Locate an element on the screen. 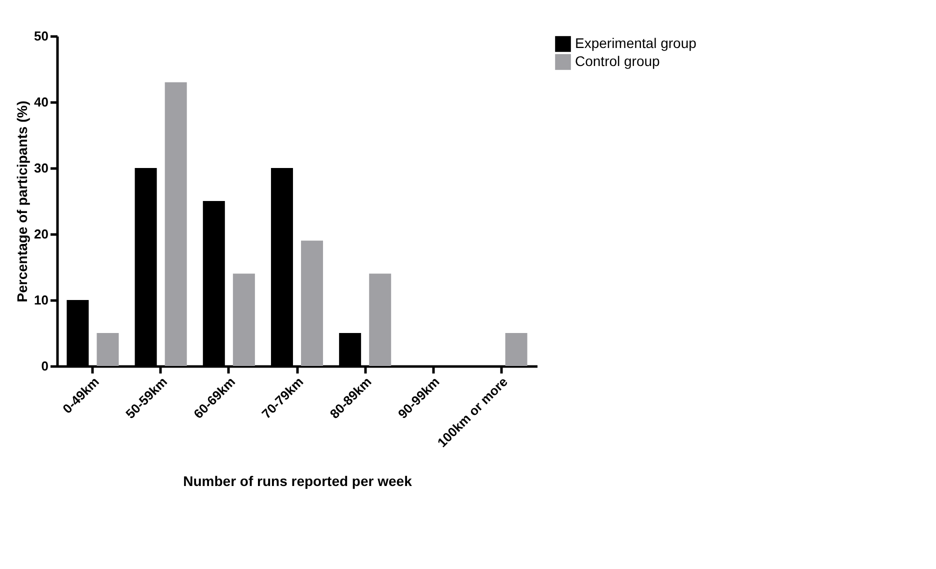 This screenshot has height=569, width=936. x-axis-title: Number of runs reported per week is located at coordinates (297, 481).